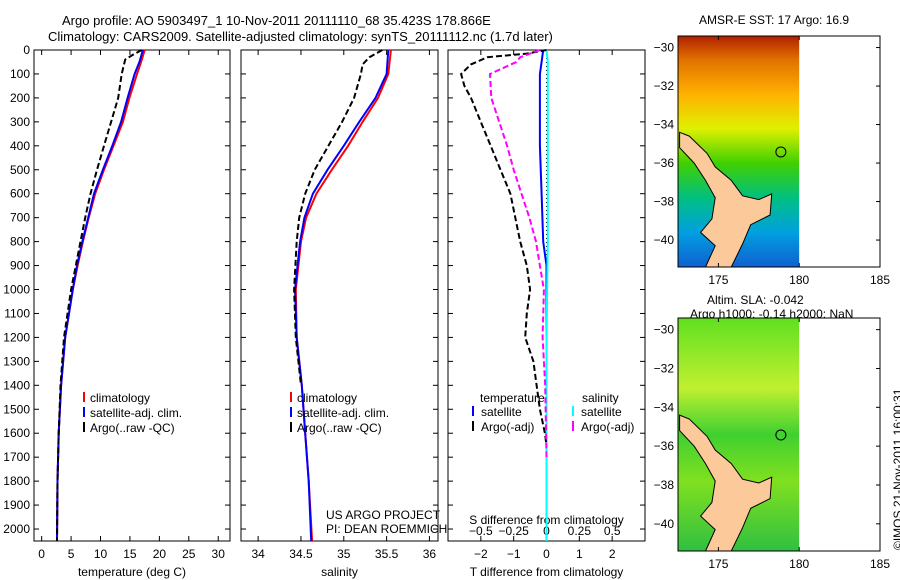 The width and height of the screenshot is (900, 580). I want to click on y-tick-label: 1900, so click(16, 505).